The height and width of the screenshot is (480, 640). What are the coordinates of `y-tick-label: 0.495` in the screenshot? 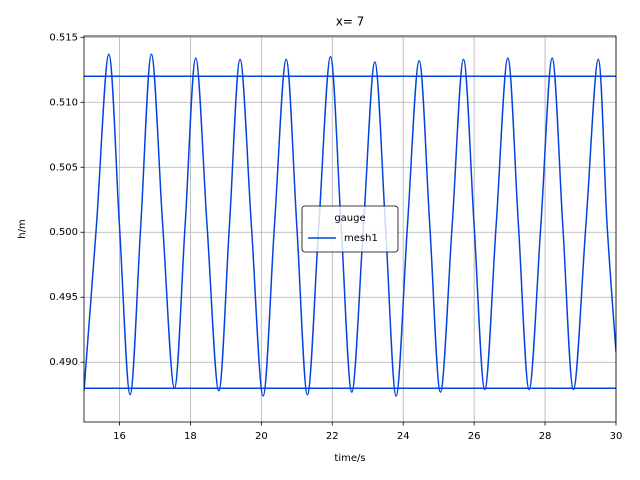 It's located at (63, 297).